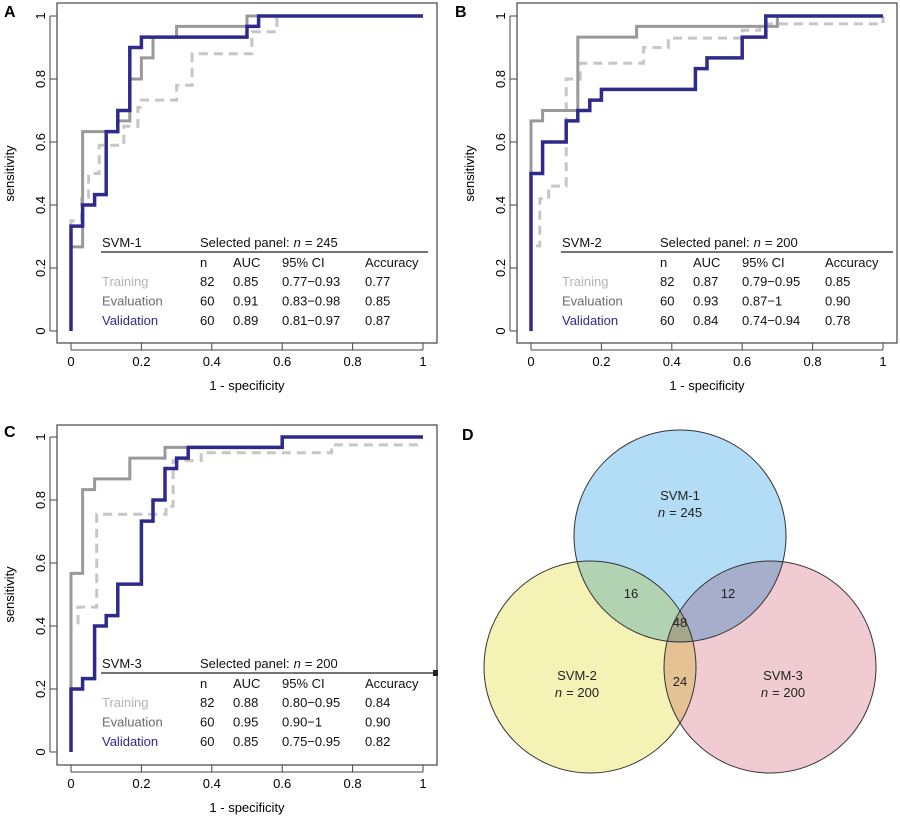  What do you see at coordinates (377, 741) in the screenshot?
I see `cell-accuracy: 0.82` at bounding box center [377, 741].